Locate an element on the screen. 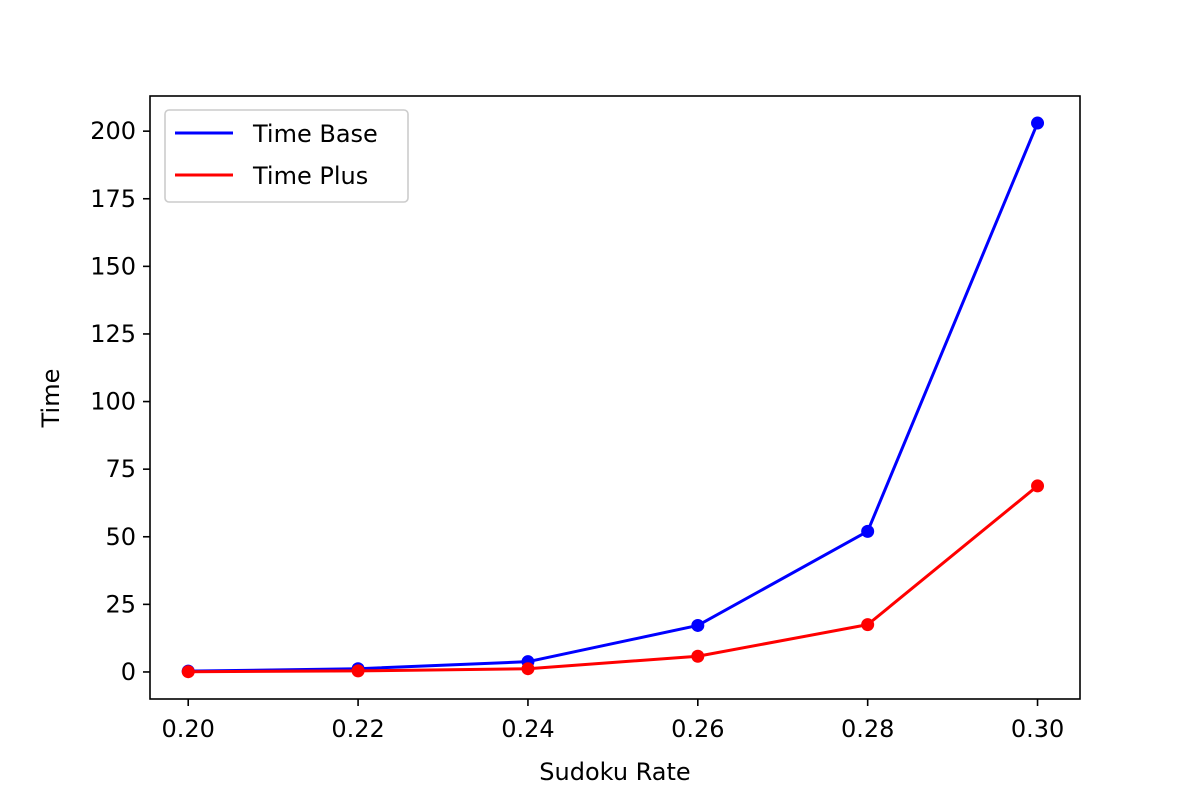 The image size is (1200, 804). x-tick-label: 0.22 is located at coordinates (357, 729).